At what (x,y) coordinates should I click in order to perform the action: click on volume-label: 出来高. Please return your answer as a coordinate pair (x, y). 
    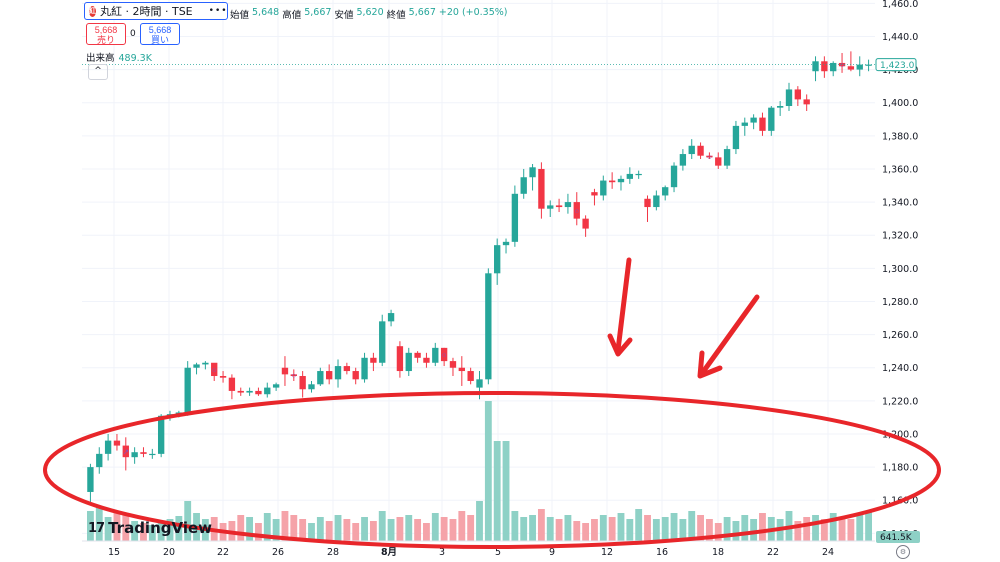
    Looking at the image, I should click on (100, 58).